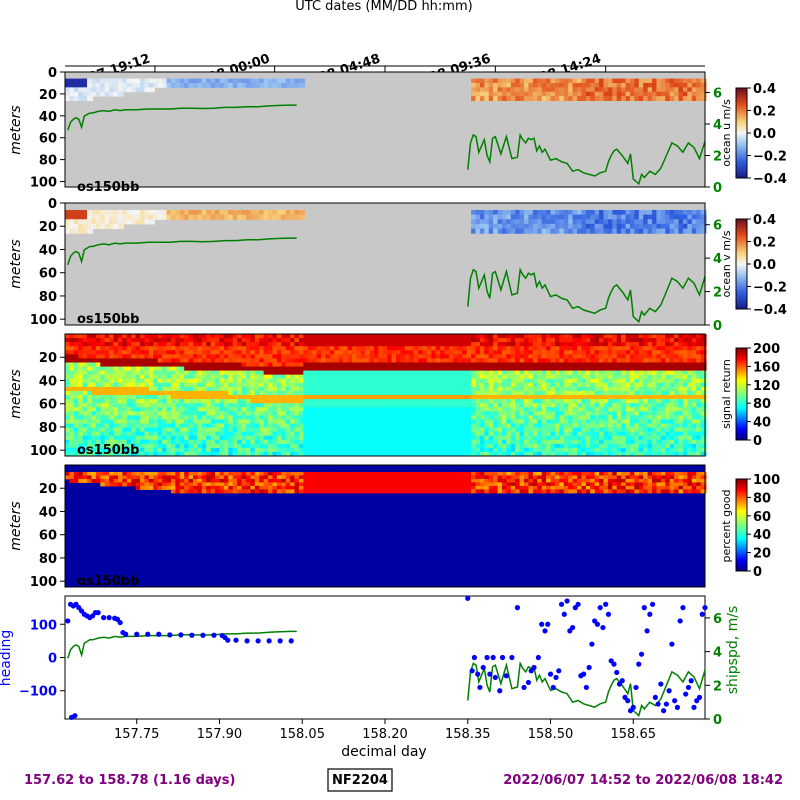  Describe the element at coordinates (48, 274) in the screenshot. I see `y-tick-label: 60` at that location.